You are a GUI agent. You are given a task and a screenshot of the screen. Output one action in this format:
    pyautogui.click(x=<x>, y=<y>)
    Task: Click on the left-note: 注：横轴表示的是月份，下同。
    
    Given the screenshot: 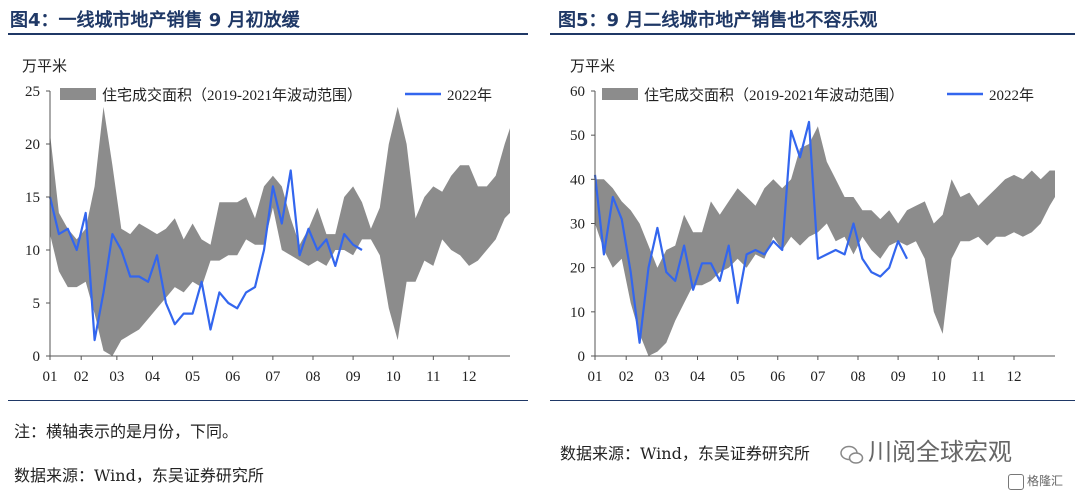 What is the action you would take?
    pyautogui.click(x=126, y=431)
    